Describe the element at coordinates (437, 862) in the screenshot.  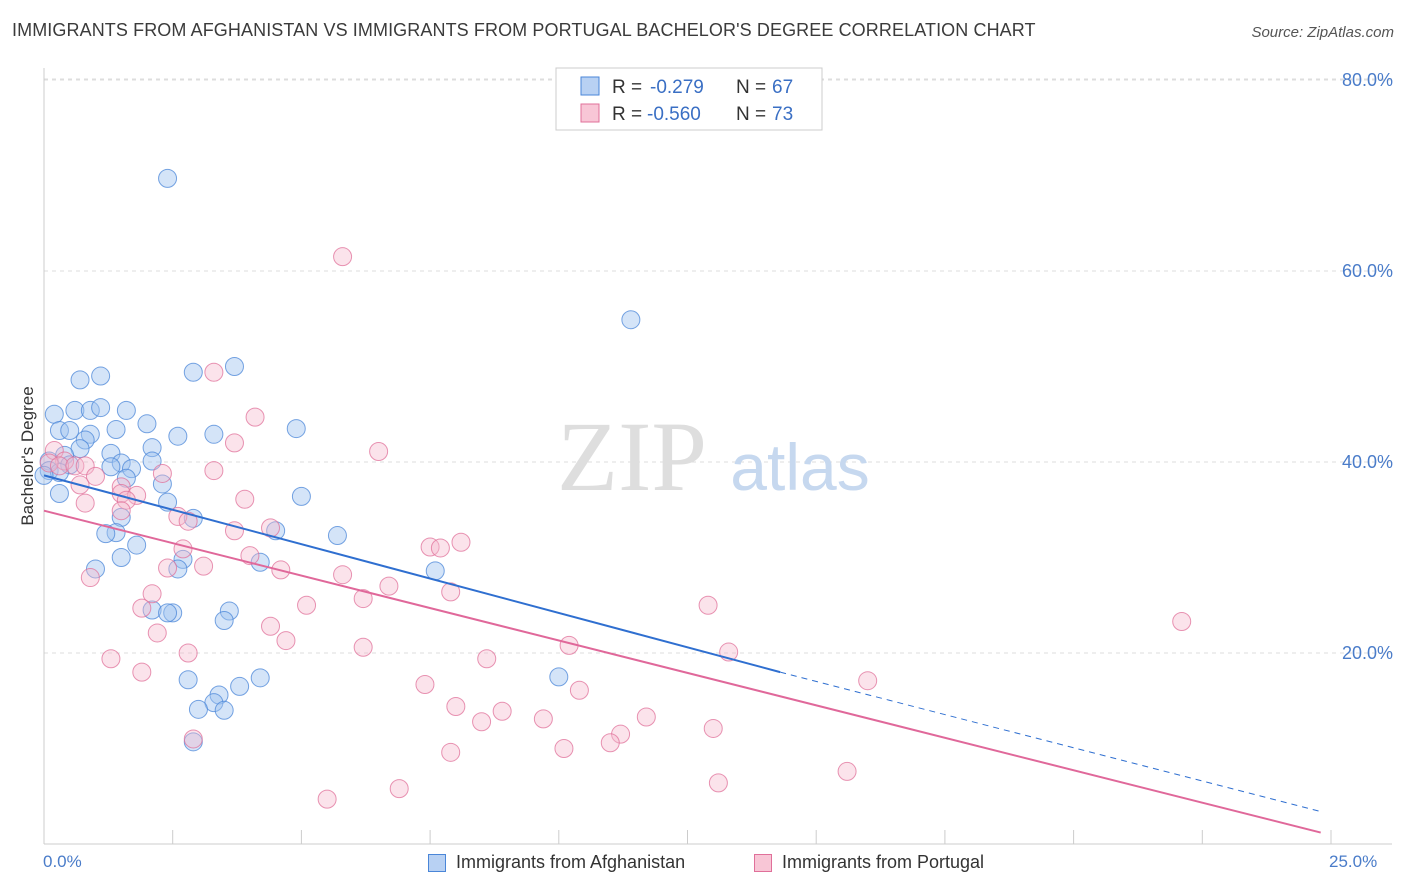
I see `afghanistan-swatch` at that location.